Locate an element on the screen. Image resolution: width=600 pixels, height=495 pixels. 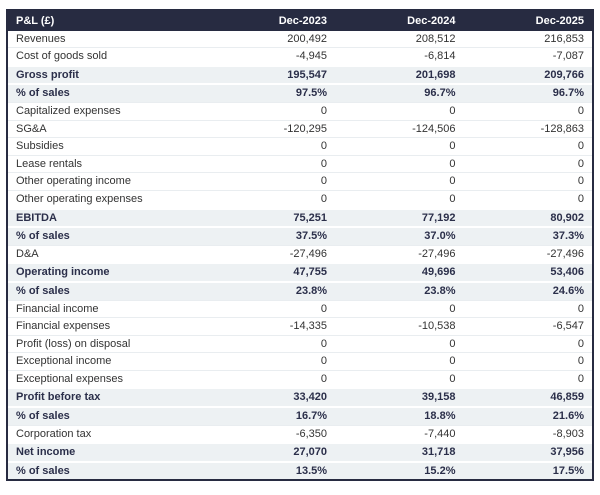
row-value: 39,158 is located at coordinates (399, 397).